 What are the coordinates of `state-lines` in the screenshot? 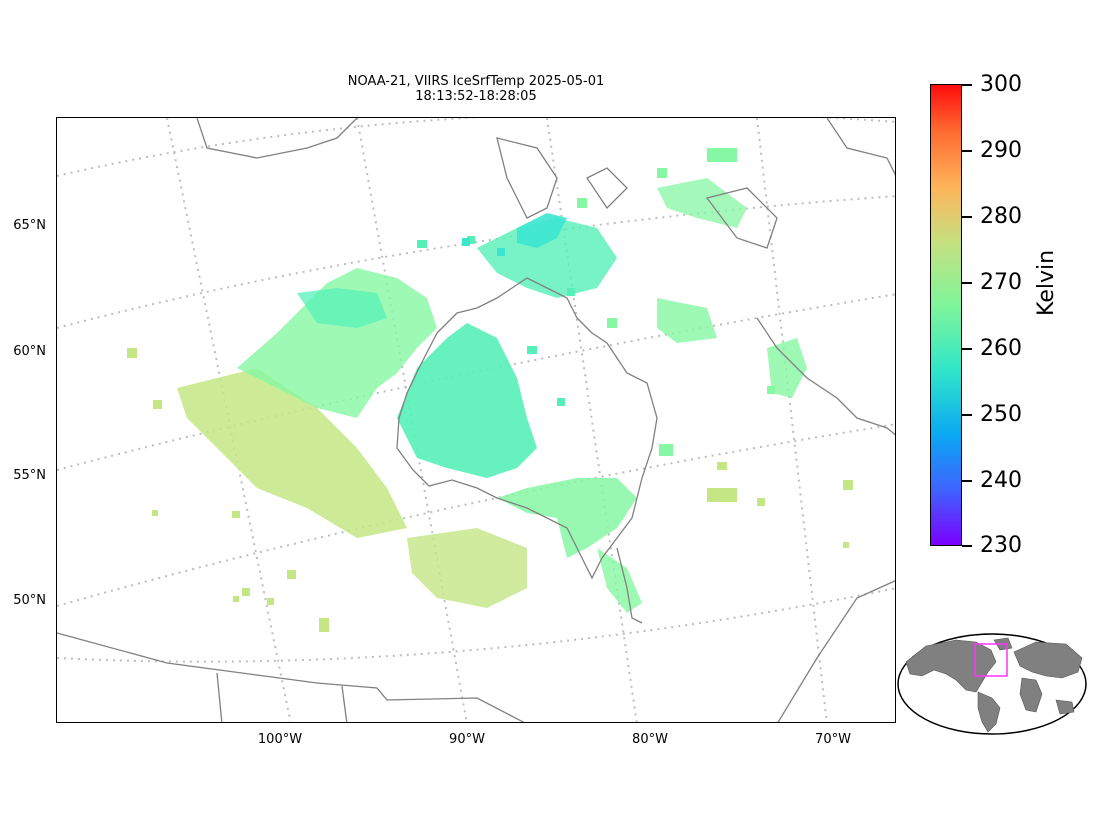 It's located at (282, 697).